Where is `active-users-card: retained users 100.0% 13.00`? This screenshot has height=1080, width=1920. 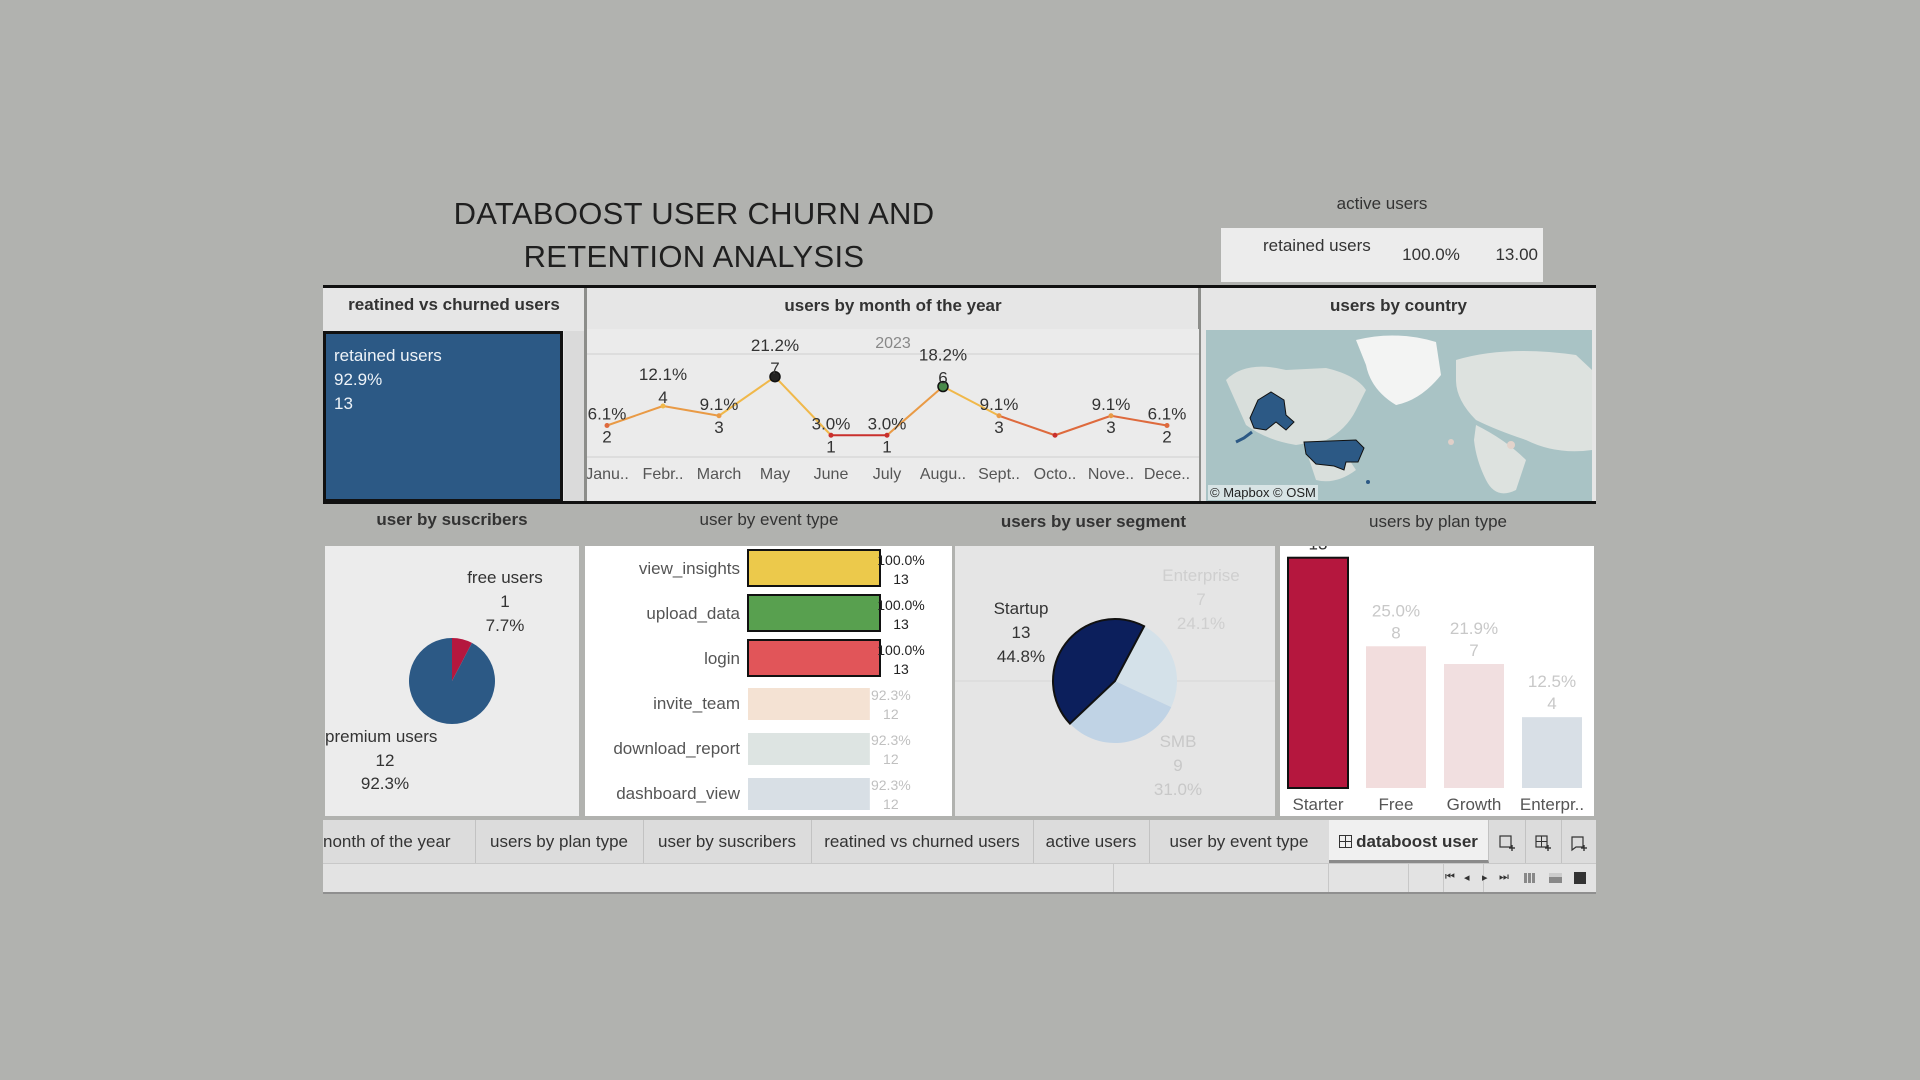 active-users-card: retained users 100.0% 13.00 is located at coordinates (1382, 255).